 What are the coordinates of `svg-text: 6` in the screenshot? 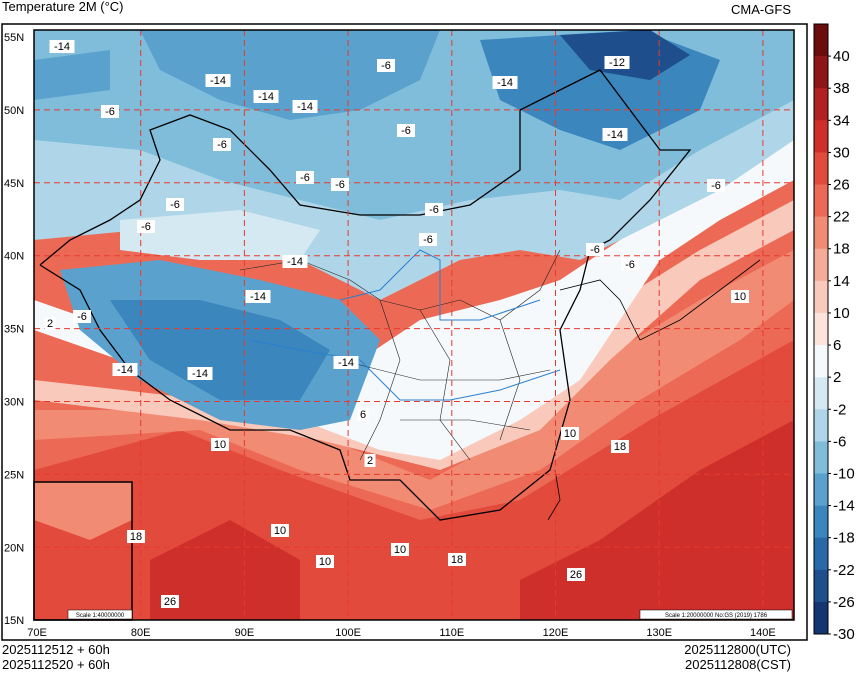 It's located at (363, 415).